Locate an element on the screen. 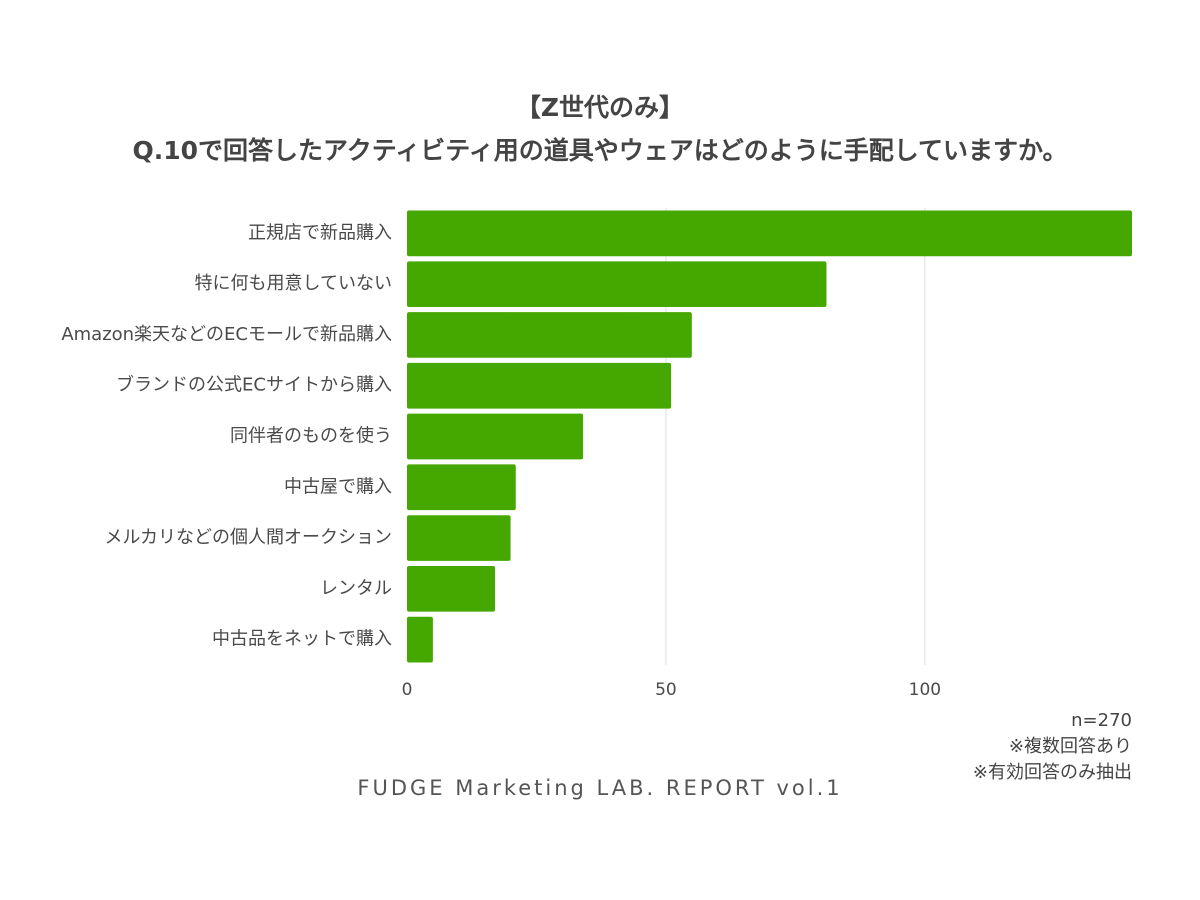  notes-block: n=270 ※複数回答あり ※有効回答のみ抽出 is located at coordinates (1052, 747).